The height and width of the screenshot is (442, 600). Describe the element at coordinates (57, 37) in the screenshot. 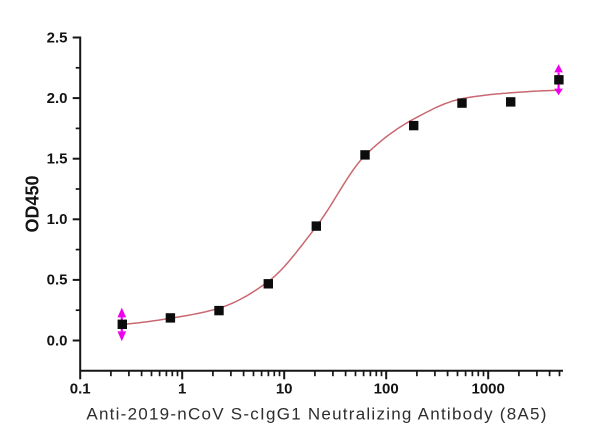

I see `svg-text: 2.5` at that location.